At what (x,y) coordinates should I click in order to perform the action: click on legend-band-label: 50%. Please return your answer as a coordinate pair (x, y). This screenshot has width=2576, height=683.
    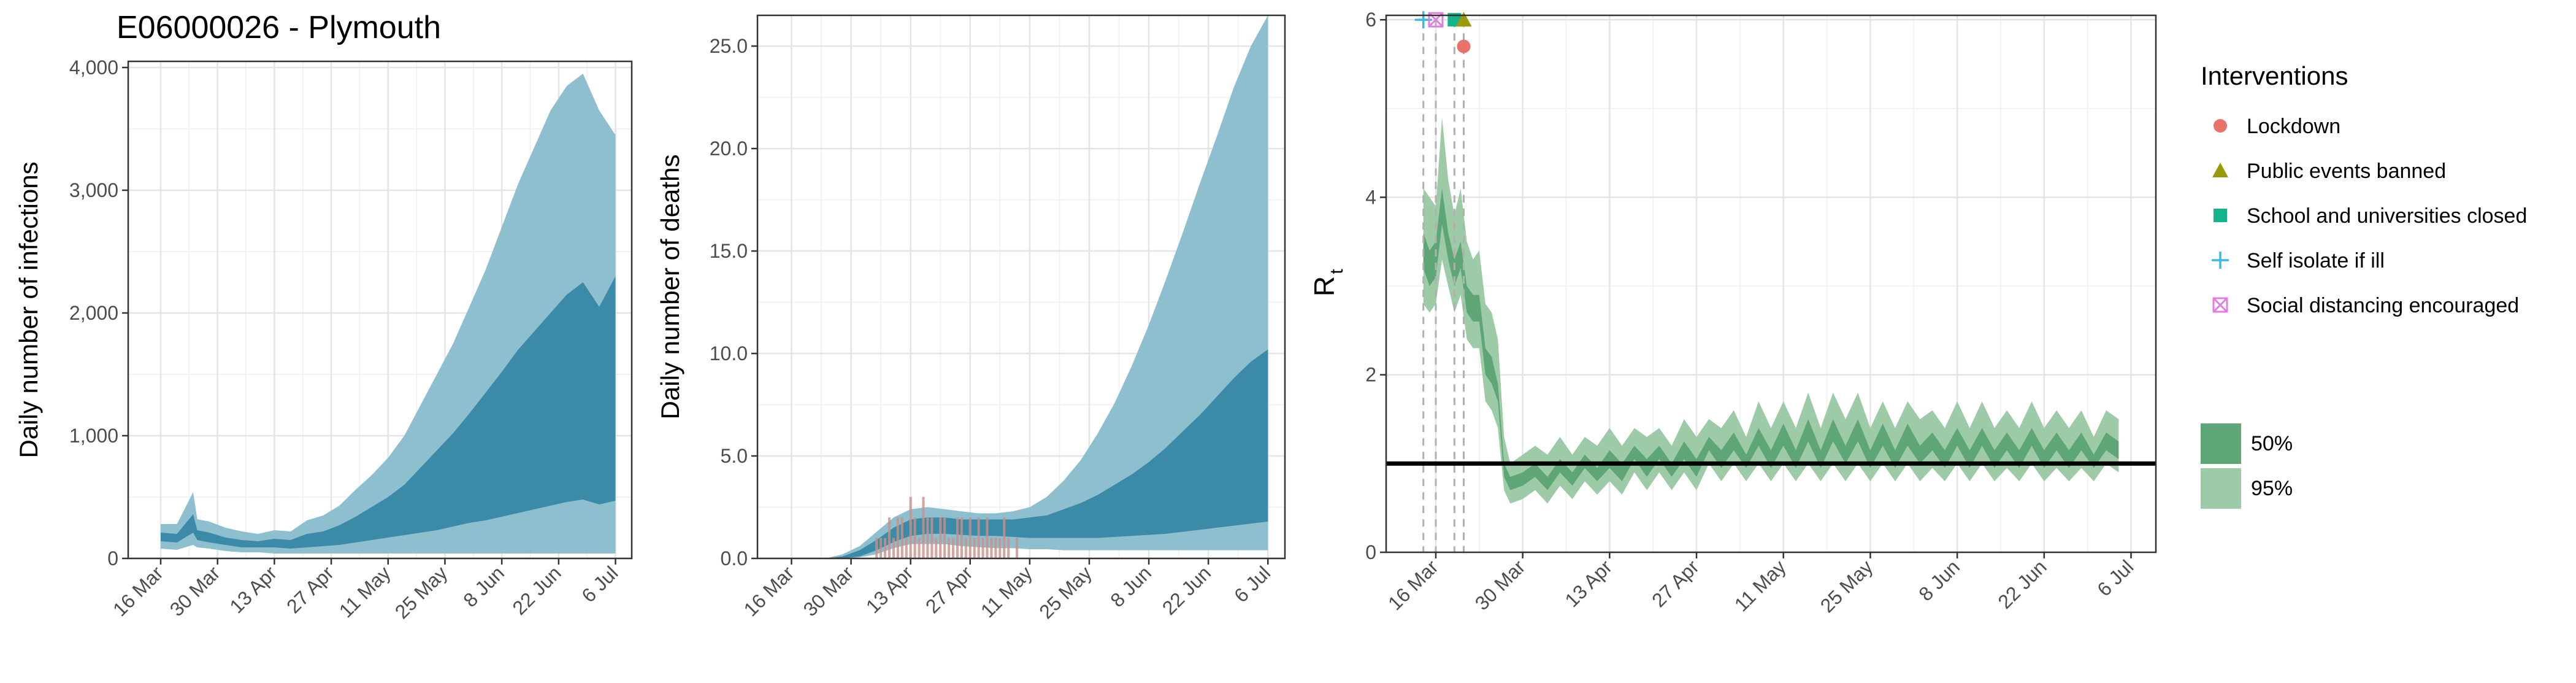
    Looking at the image, I should click on (2272, 443).